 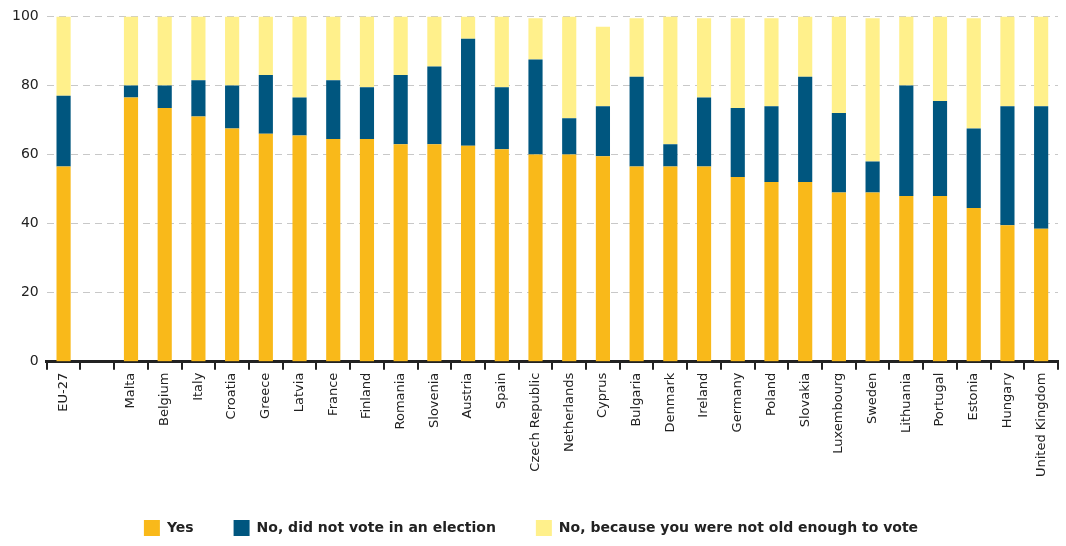 What do you see at coordinates (376, 526) in the screenshot?
I see `legend-label: No, did not vote in an election` at bounding box center [376, 526].